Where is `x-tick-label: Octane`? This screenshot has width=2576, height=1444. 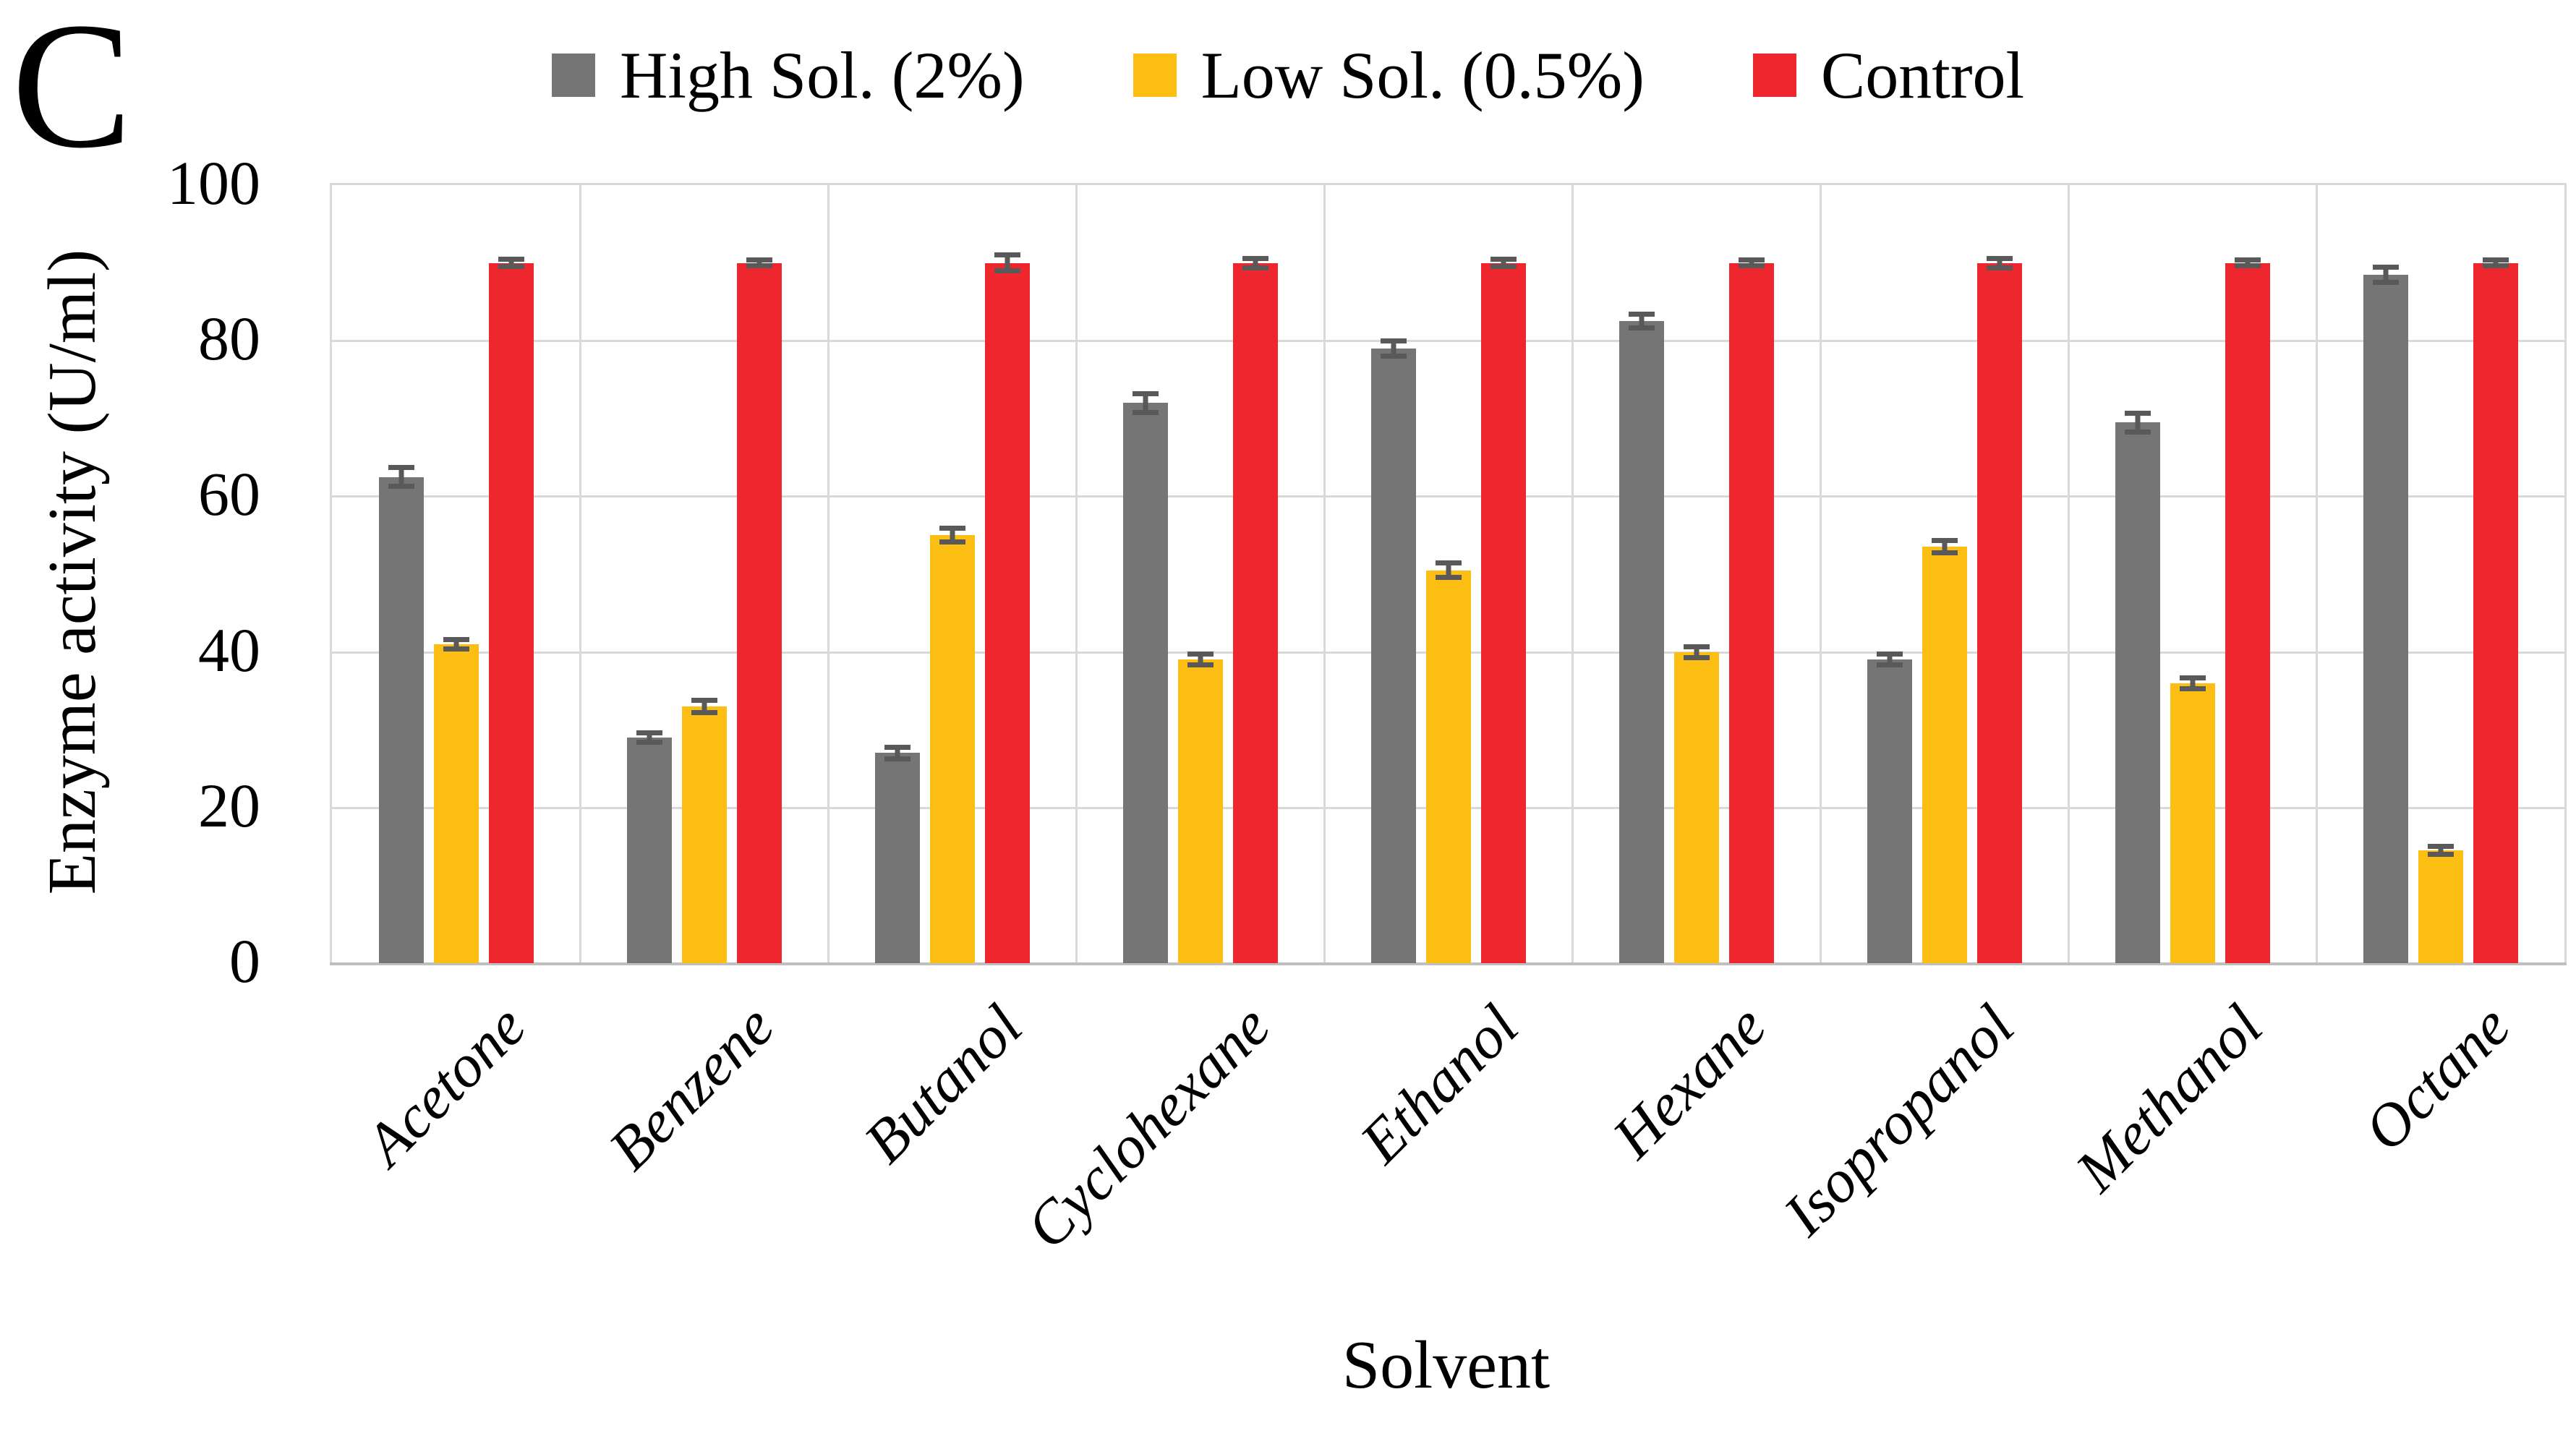 x-tick-label: Octane is located at coordinates (2437, 1078).